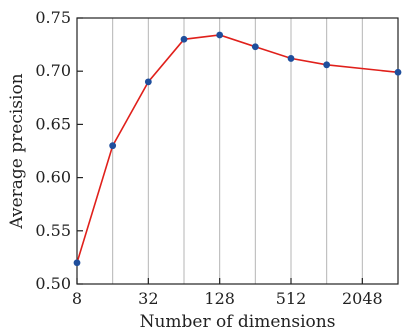 The height and width of the screenshot is (332, 411). Describe the element at coordinates (53, 123) in the screenshot. I see `y-tick-label-3: 0.65` at that location.